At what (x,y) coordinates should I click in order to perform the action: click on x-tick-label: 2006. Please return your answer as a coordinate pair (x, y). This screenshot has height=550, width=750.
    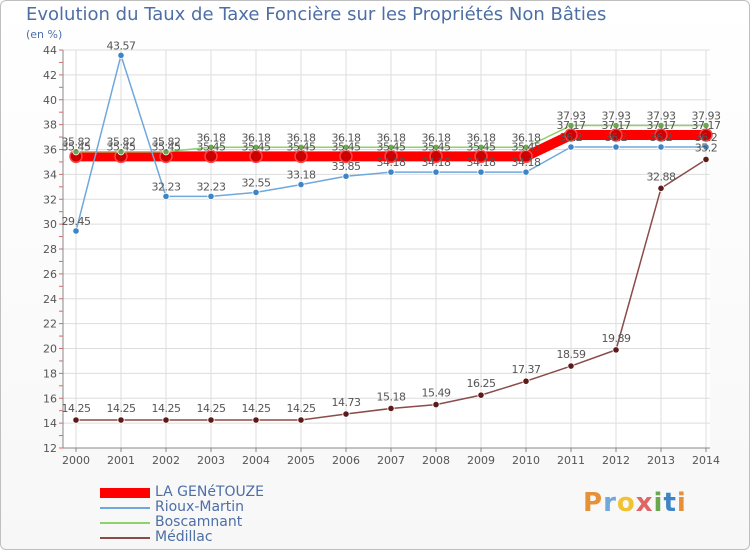
    Looking at the image, I should click on (346, 460).